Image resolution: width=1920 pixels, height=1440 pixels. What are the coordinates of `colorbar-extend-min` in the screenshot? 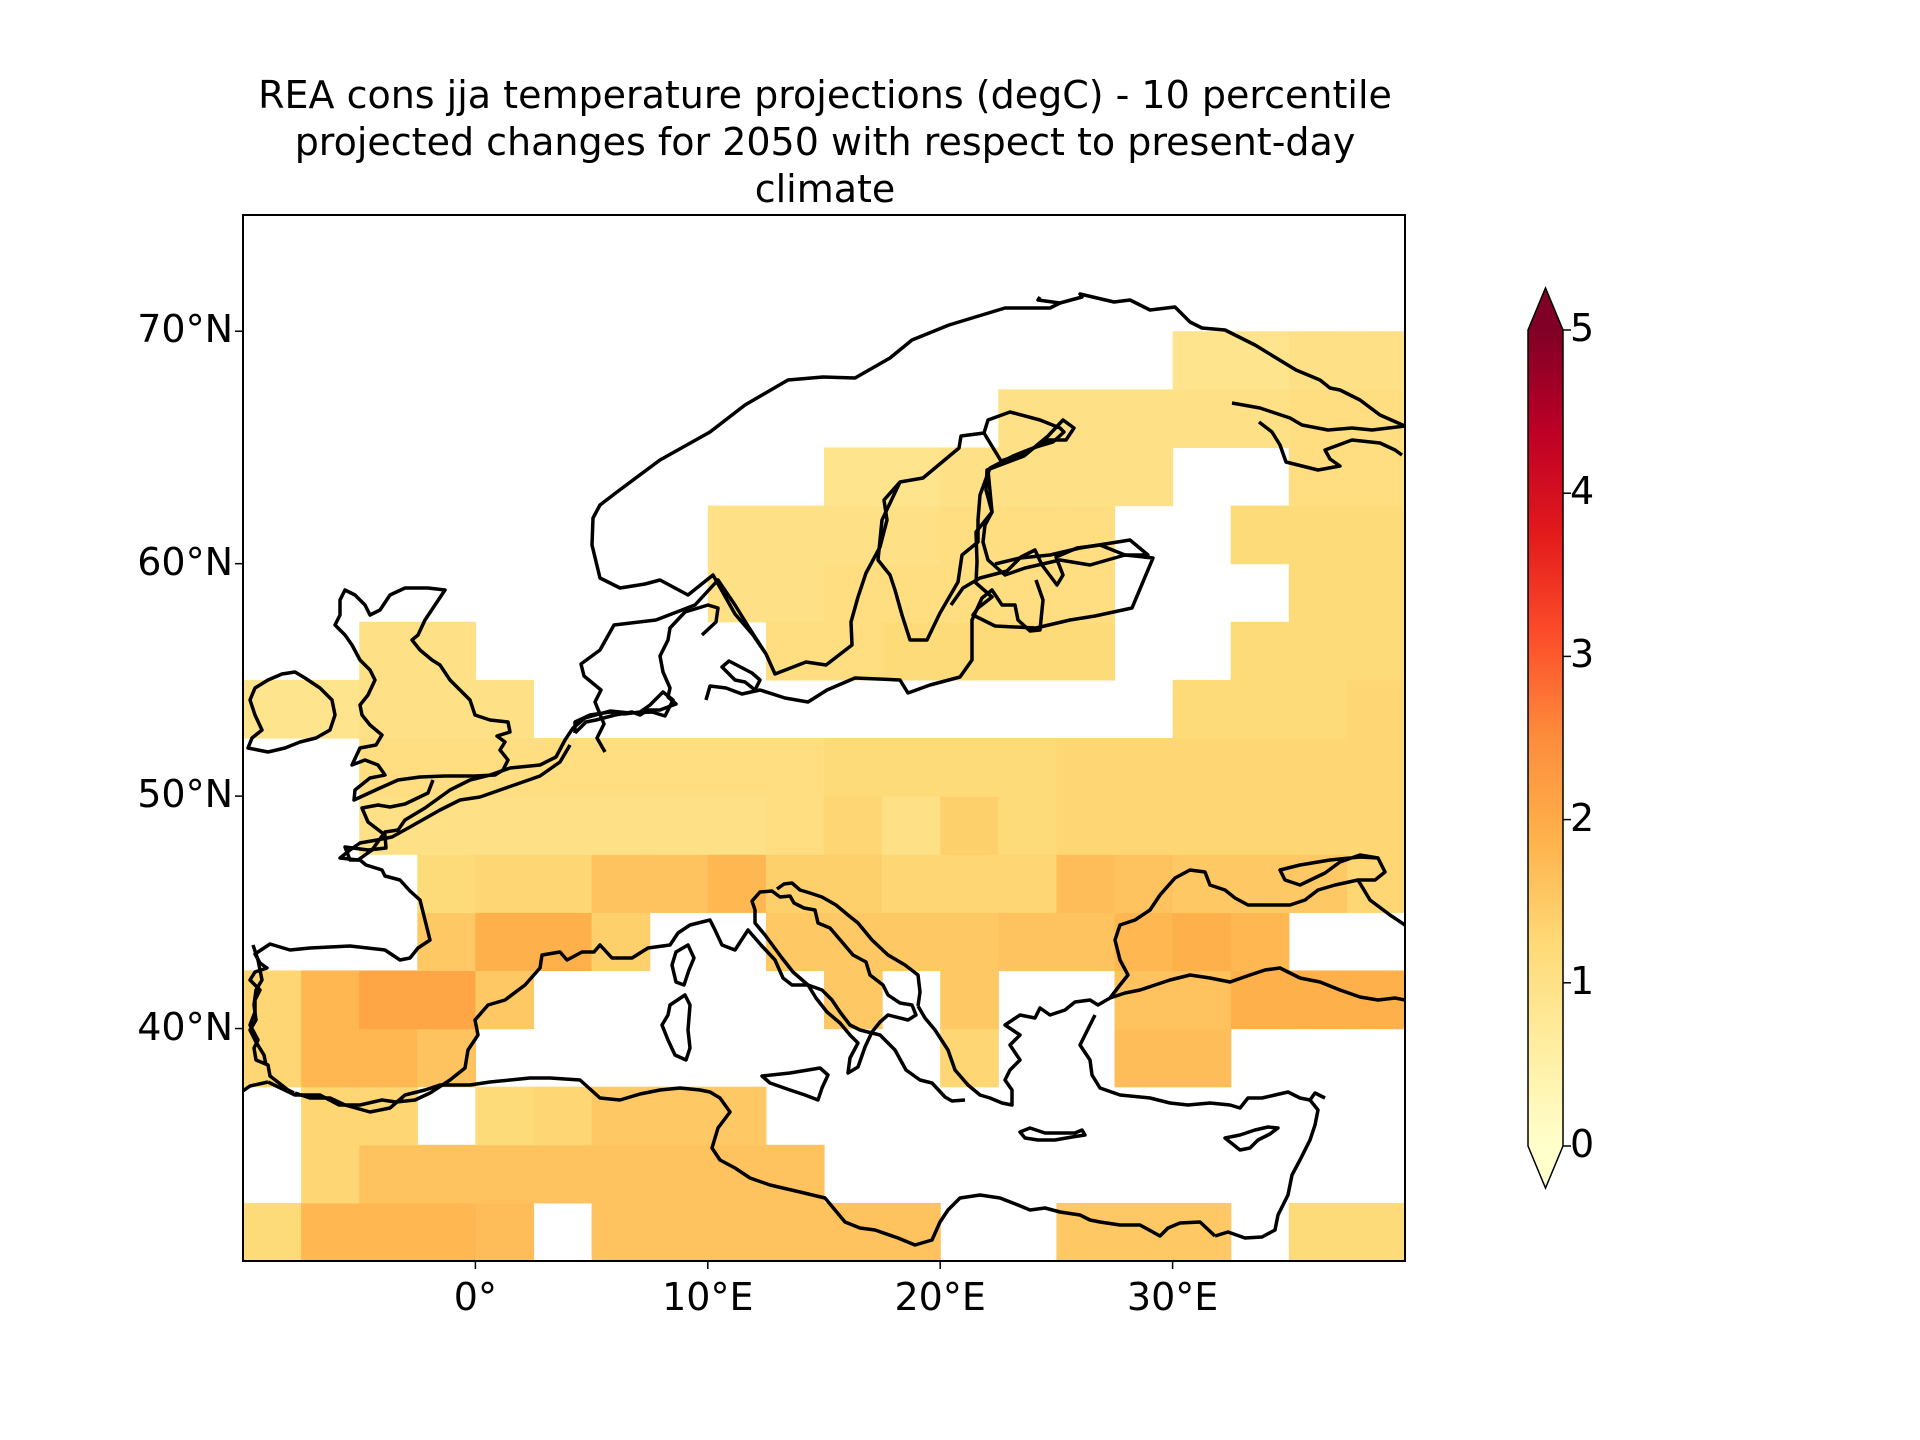 It's located at (1545, 1167).